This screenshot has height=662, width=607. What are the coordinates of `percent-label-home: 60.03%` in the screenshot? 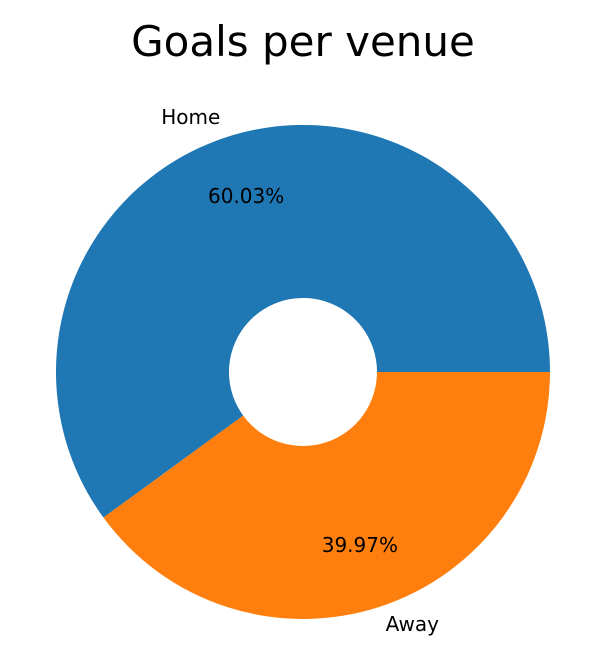 It's located at (246, 196).